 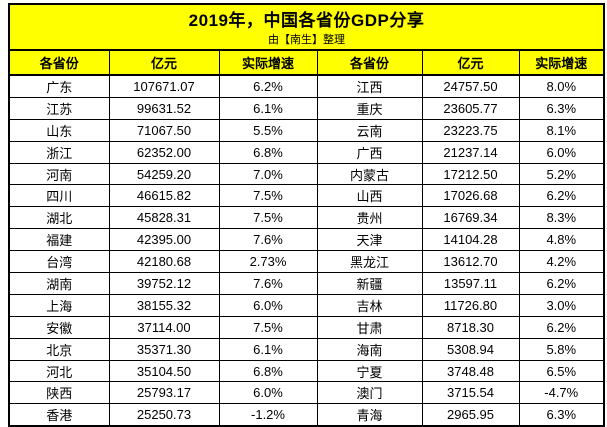 What do you see at coordinates (59, 415) in the screenshot?
I see `province-cell: 香港` at bounding box center [59, 415].